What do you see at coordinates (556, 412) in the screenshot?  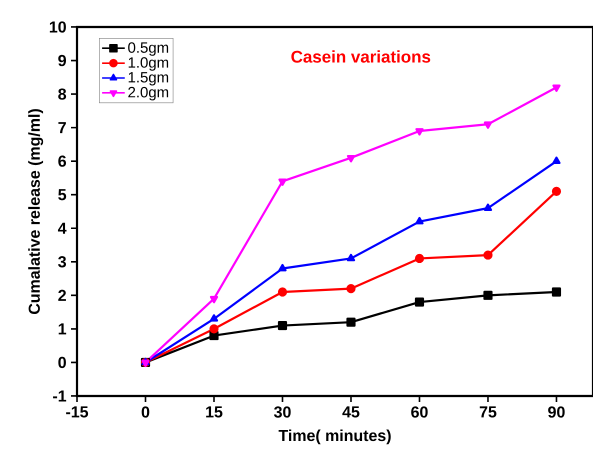 I see `x-tick-label: 90` at bounding box center [556, 412].